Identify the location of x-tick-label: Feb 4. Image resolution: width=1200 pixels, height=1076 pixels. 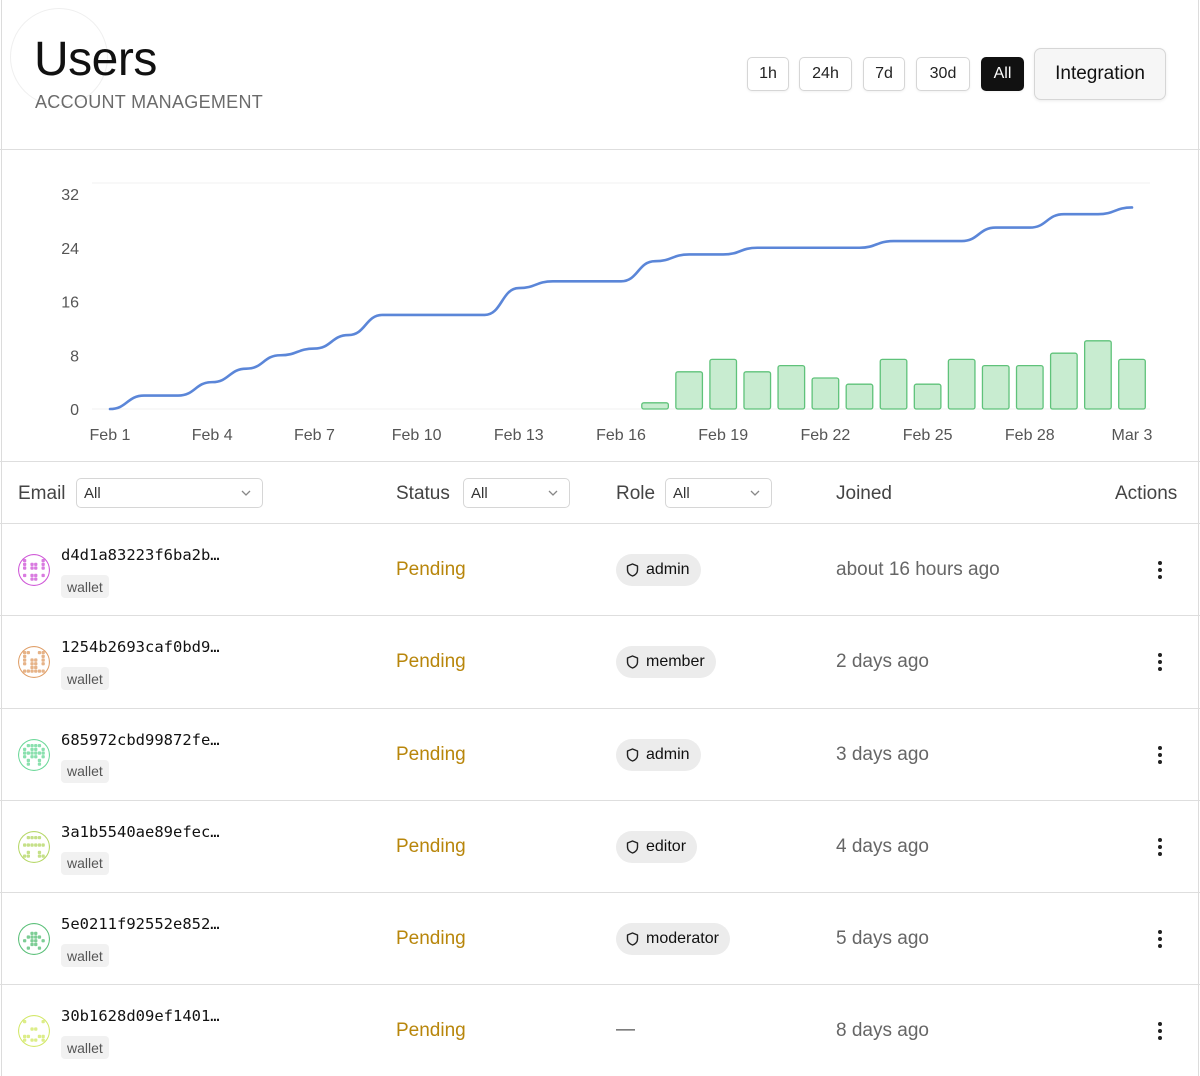
(212, 435).